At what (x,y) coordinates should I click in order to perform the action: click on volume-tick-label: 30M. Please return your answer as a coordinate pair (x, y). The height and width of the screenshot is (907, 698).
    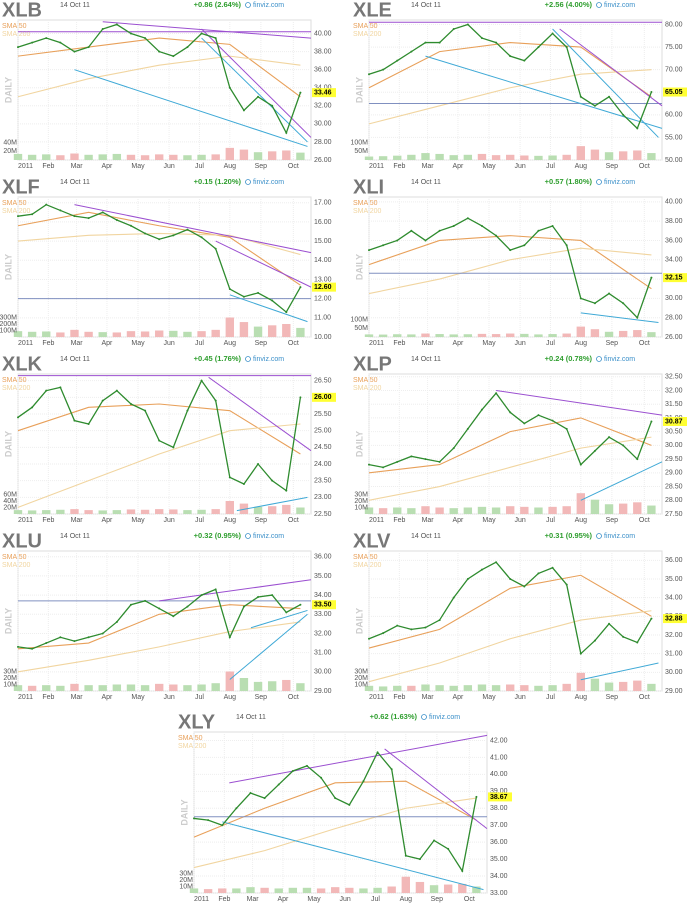
    Looking at the image, I should click on (361, 494).